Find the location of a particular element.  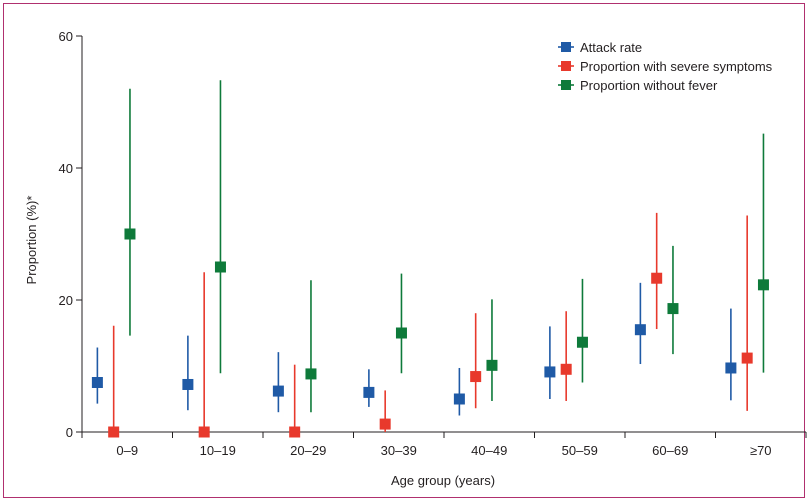

x-tick-label: ≥70 is located at coordinates (761, 450).